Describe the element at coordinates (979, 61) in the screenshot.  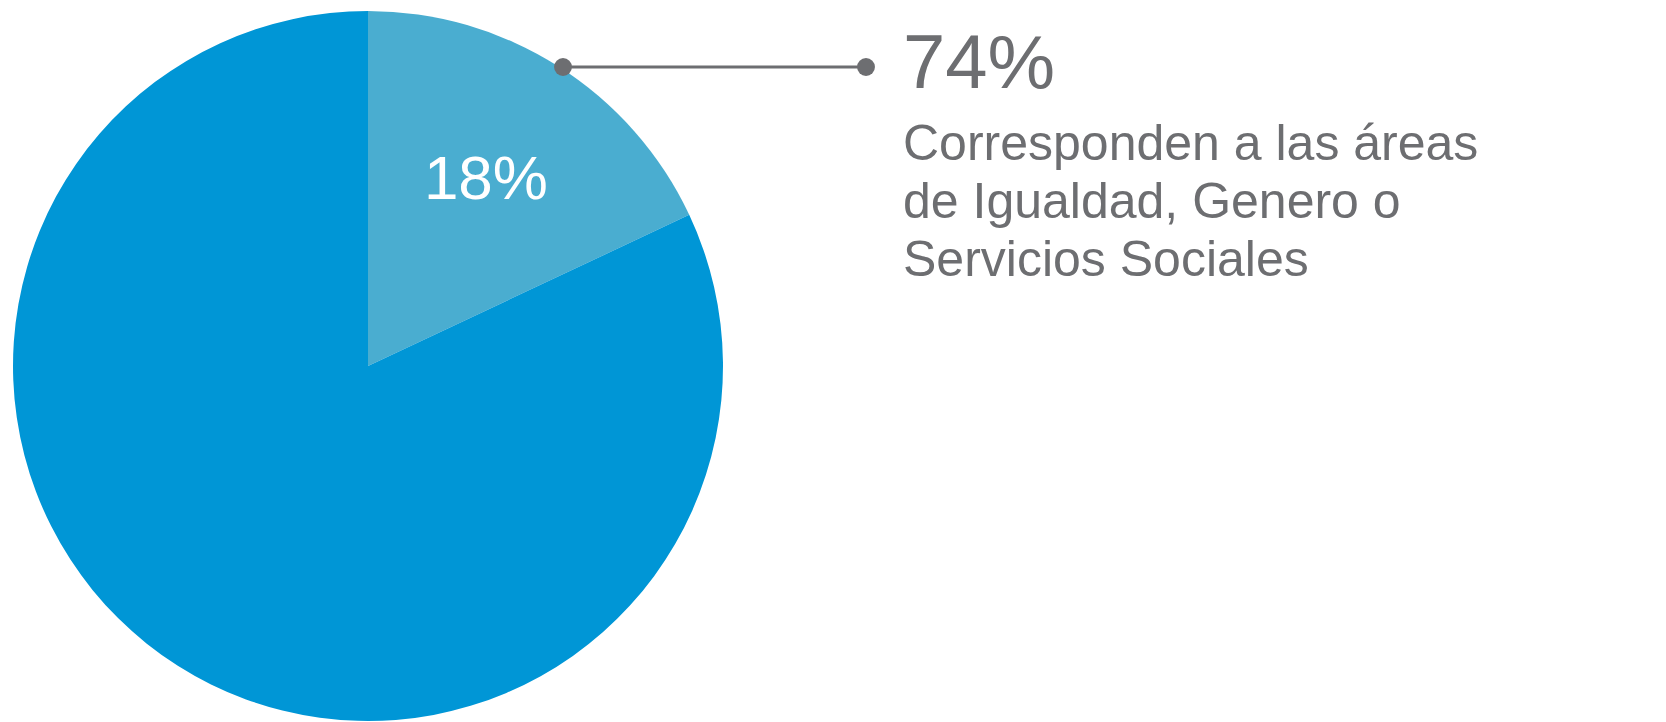
I see `text: 74%` at that location.